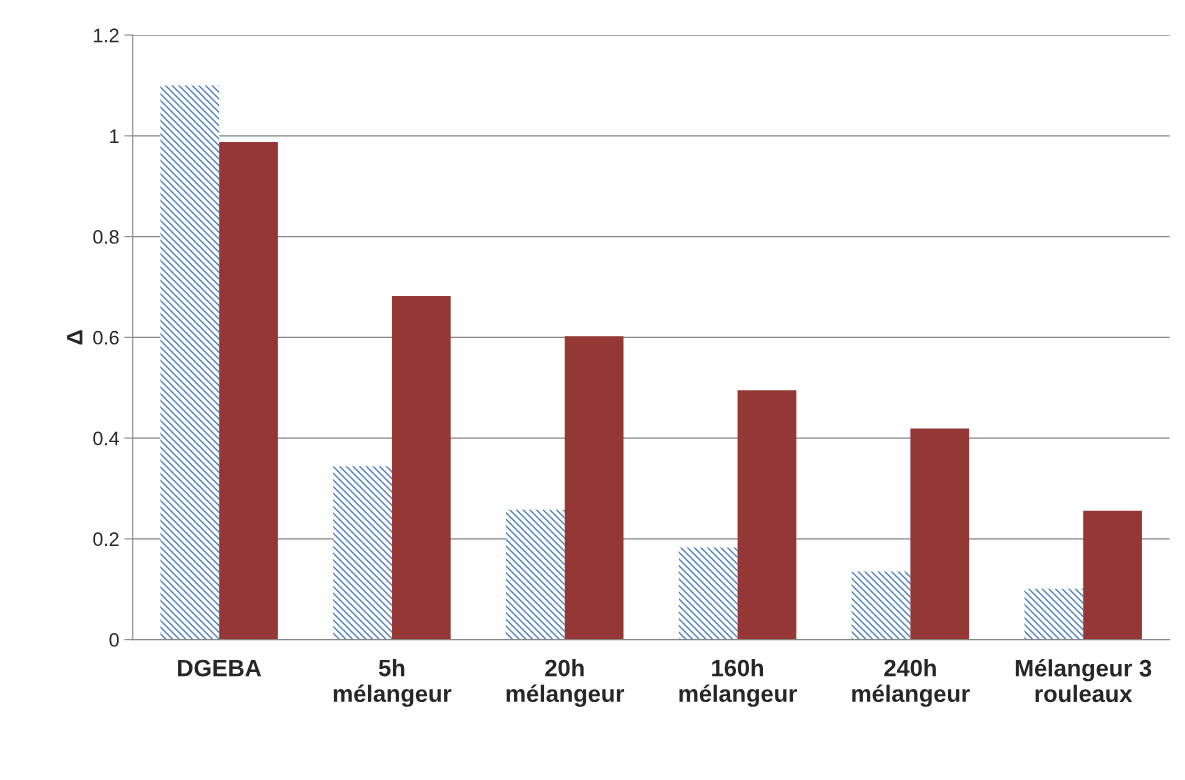 This screenshot has height=780, width=1185. What do you see at coordinates (106, 237) in the screenshot?
I see `y-tick-label: 0.8` at bounding box center [106, 237].